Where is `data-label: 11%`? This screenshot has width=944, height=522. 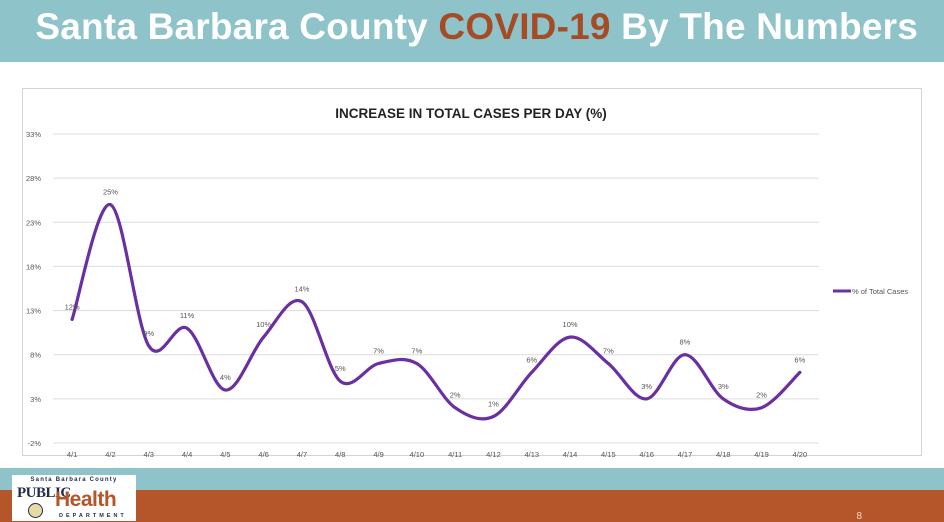 data-label: 11% is located at coordinates (187, 315).